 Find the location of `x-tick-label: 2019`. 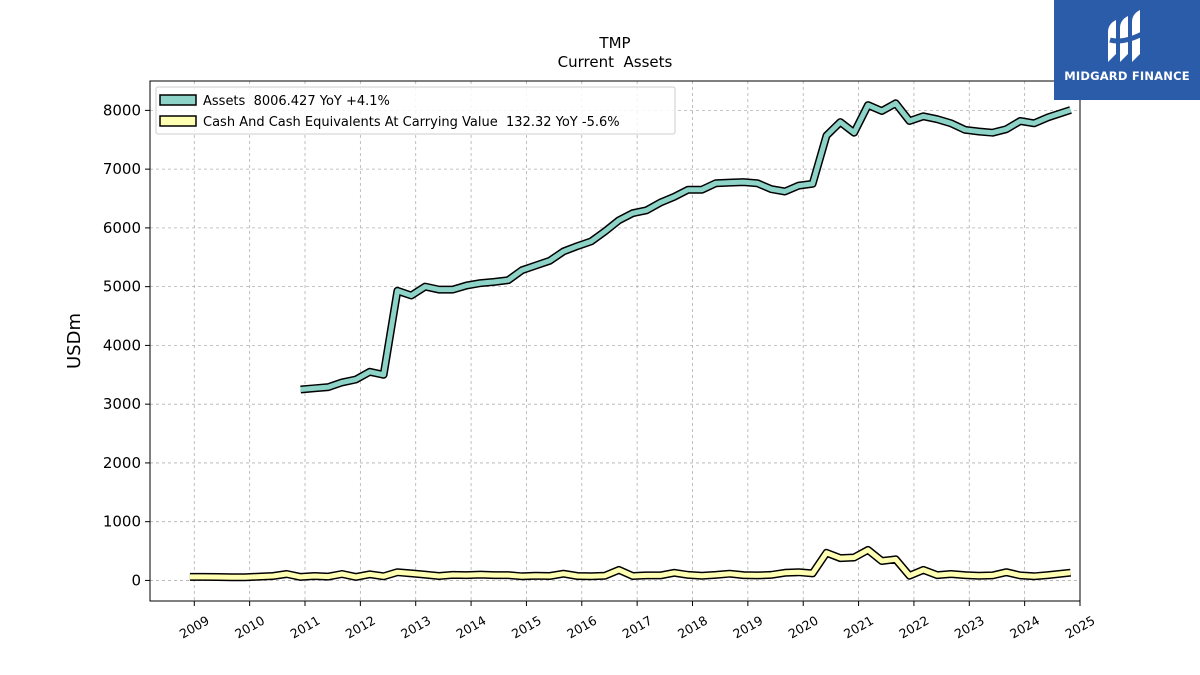

x-tick-label: 2019 is located at coordinates (747, 627).